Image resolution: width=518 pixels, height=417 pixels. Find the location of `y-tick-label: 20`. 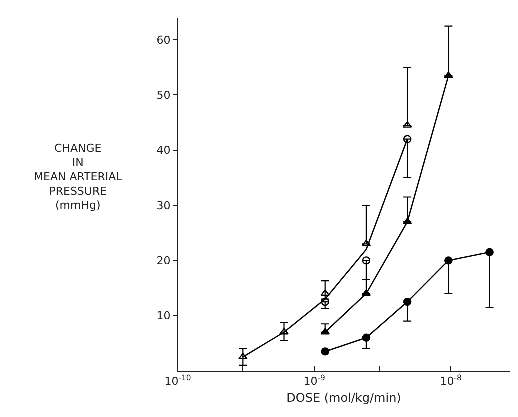

y-tick-label: 20 is located at coordinates (163, 261).